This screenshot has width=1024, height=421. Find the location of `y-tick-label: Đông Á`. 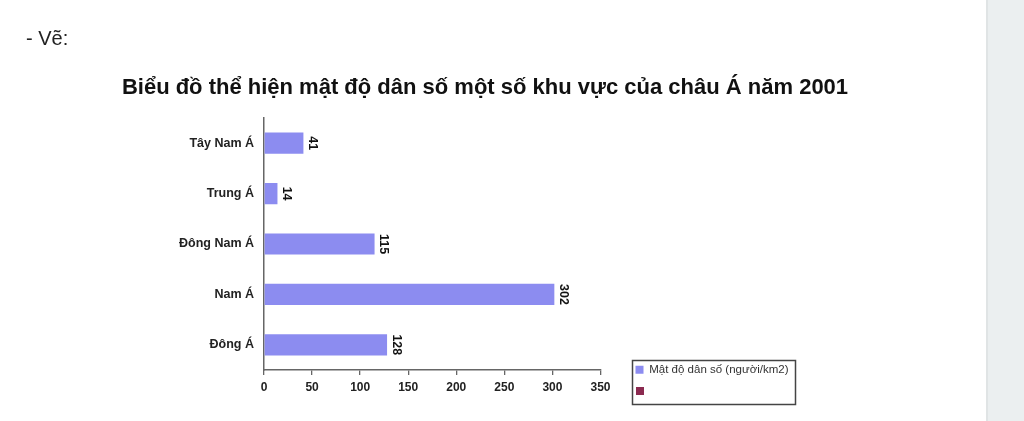

y-tick-label: Đông Á is located at coordinates (231, 344).